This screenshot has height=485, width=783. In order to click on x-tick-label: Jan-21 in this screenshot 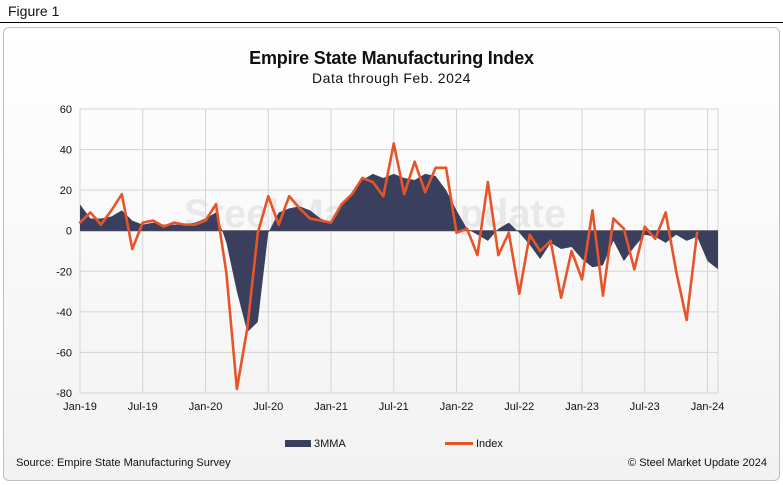, I will do `click(331, 407)`.